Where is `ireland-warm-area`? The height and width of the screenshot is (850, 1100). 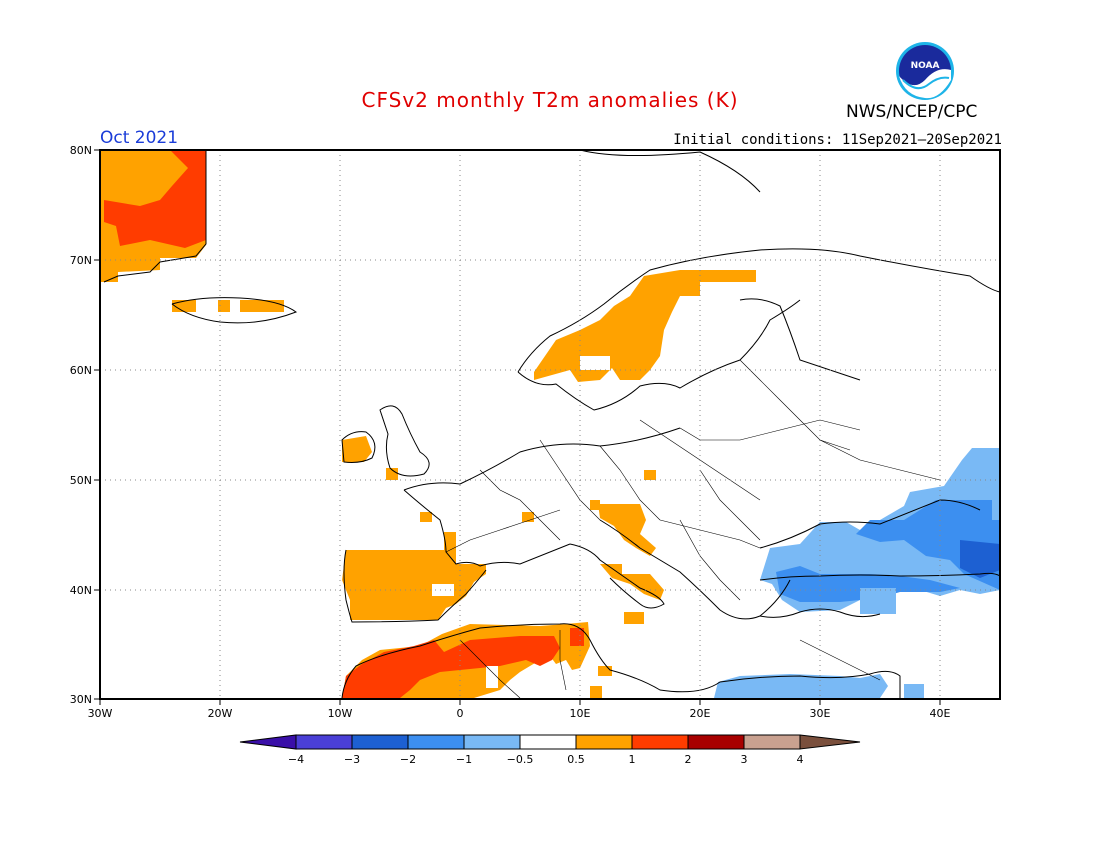
ireland-warm-area is located at coordinates (357, 449).